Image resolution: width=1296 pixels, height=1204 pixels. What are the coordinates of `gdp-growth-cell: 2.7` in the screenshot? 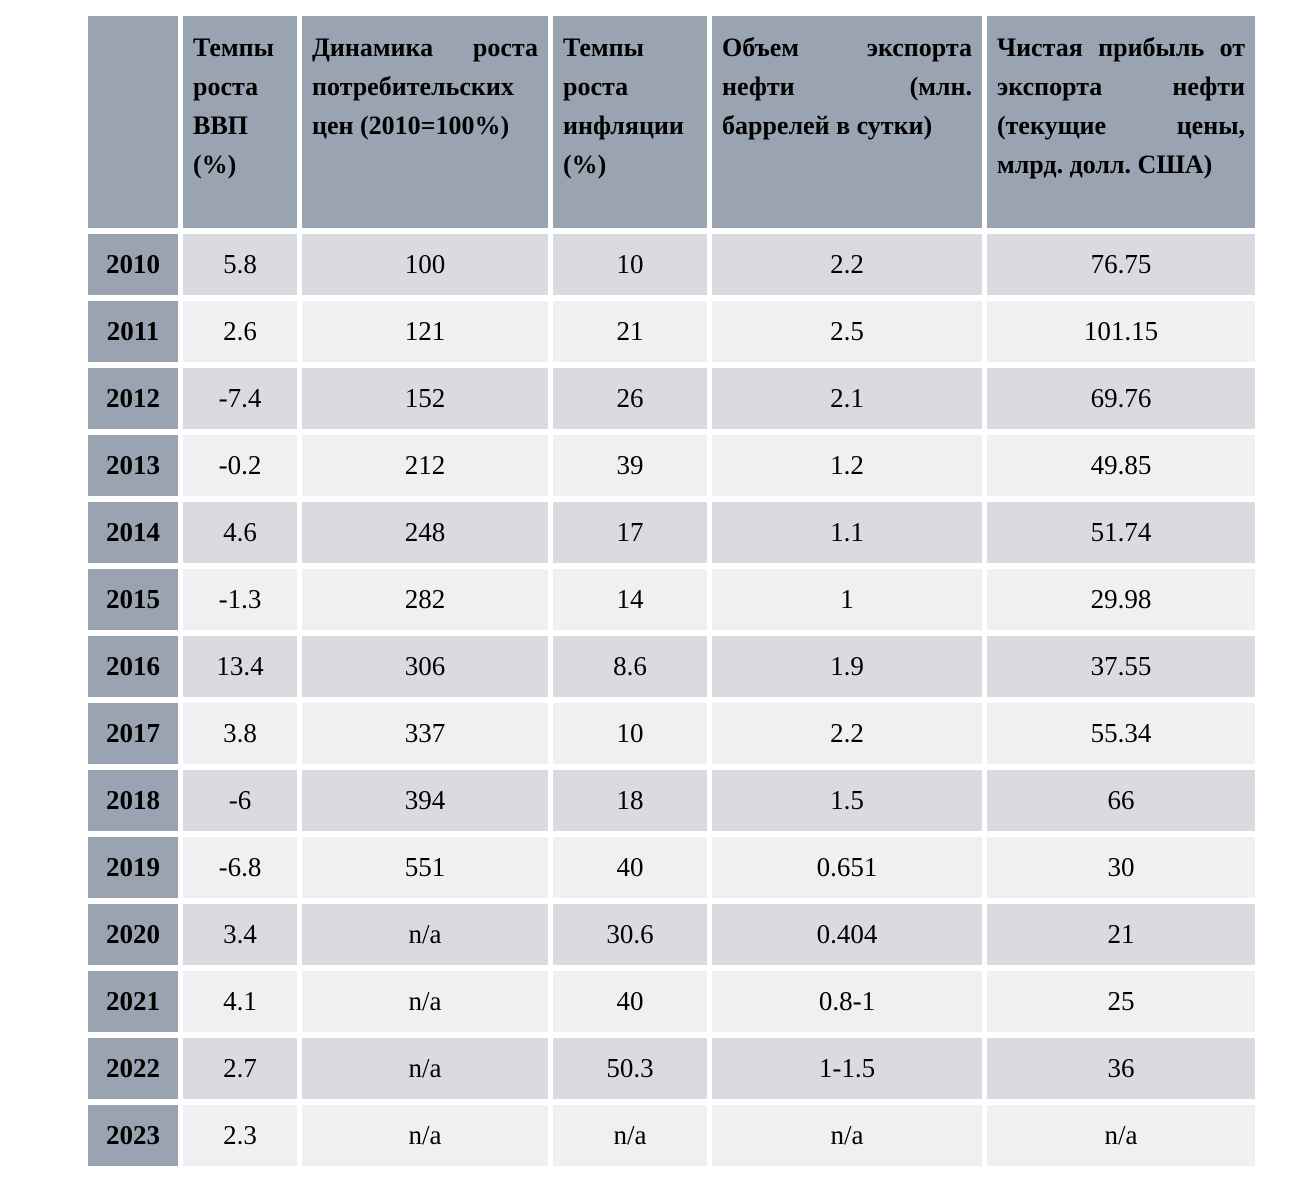 It's located at (240, 1068).